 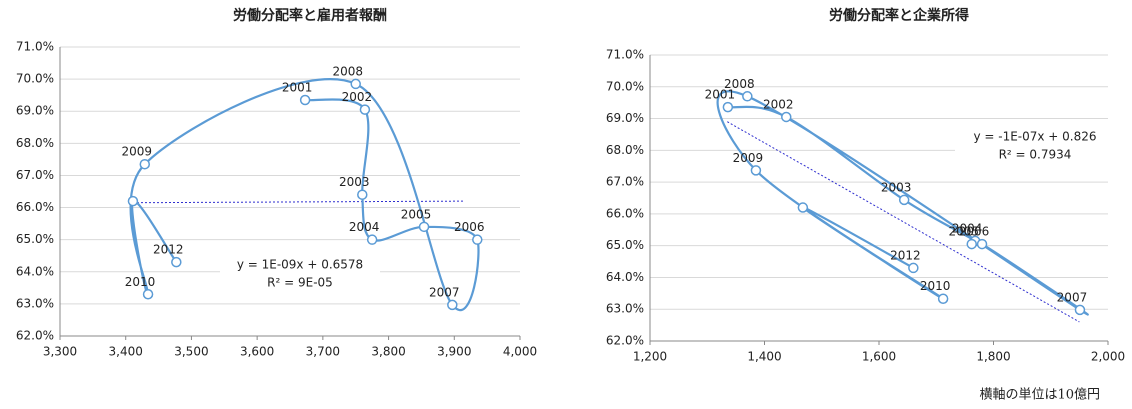 I want to click on x-tick-label: 3,800, so click(x=388, y=352).